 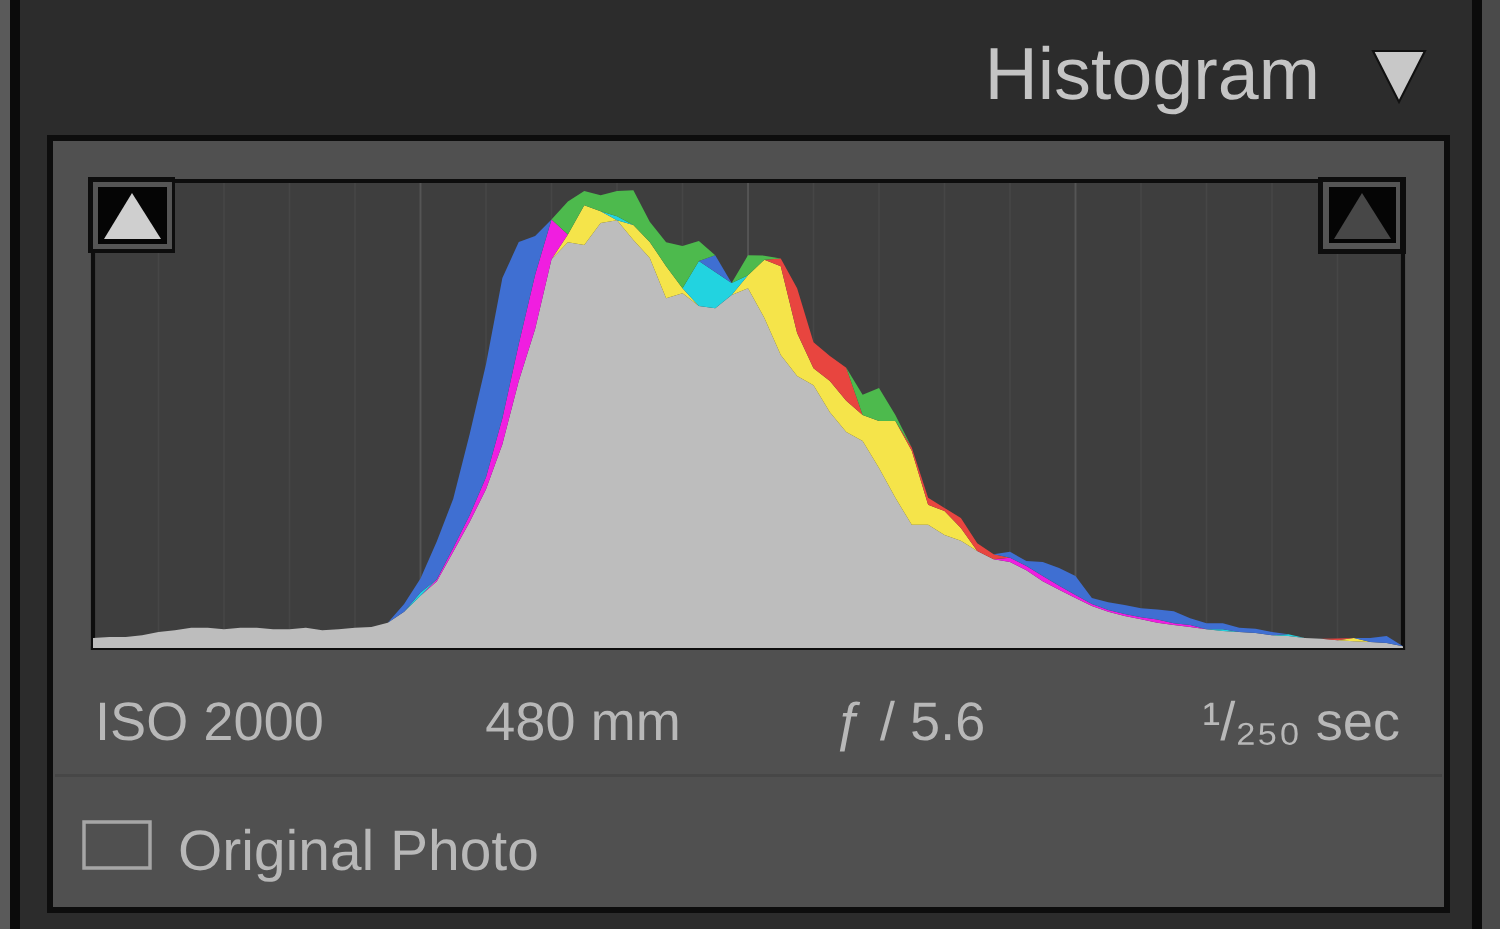 I want to click on text: ISO 2000, so click(x=211, y=721).